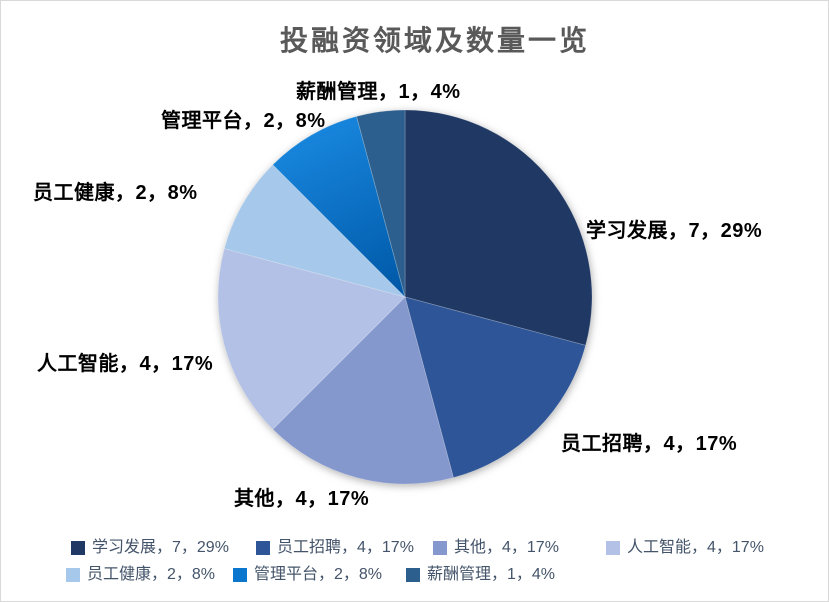 This screenshot has width=829, height=602. Describe the element at coordinates (695, 547) in the screenshot. I see `legend-item-label: 人工智能，4，17%` at that location.